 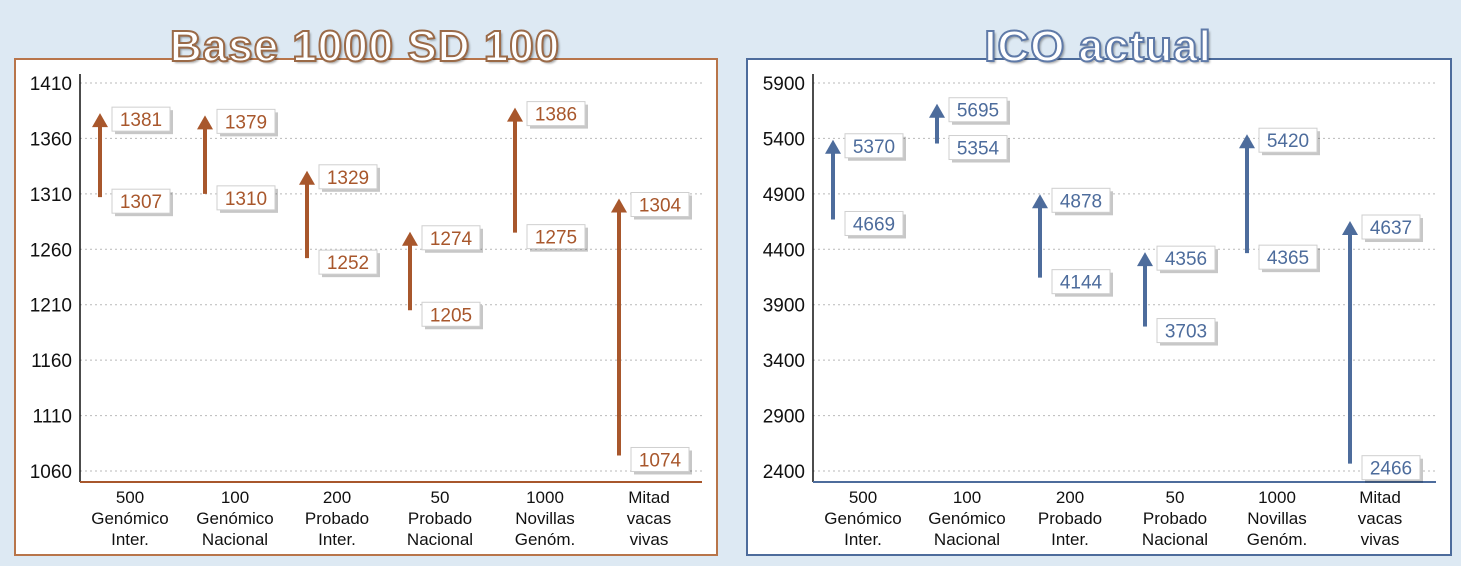 I want to click on y-tick-label: 4400, so click(x=784, y=250).